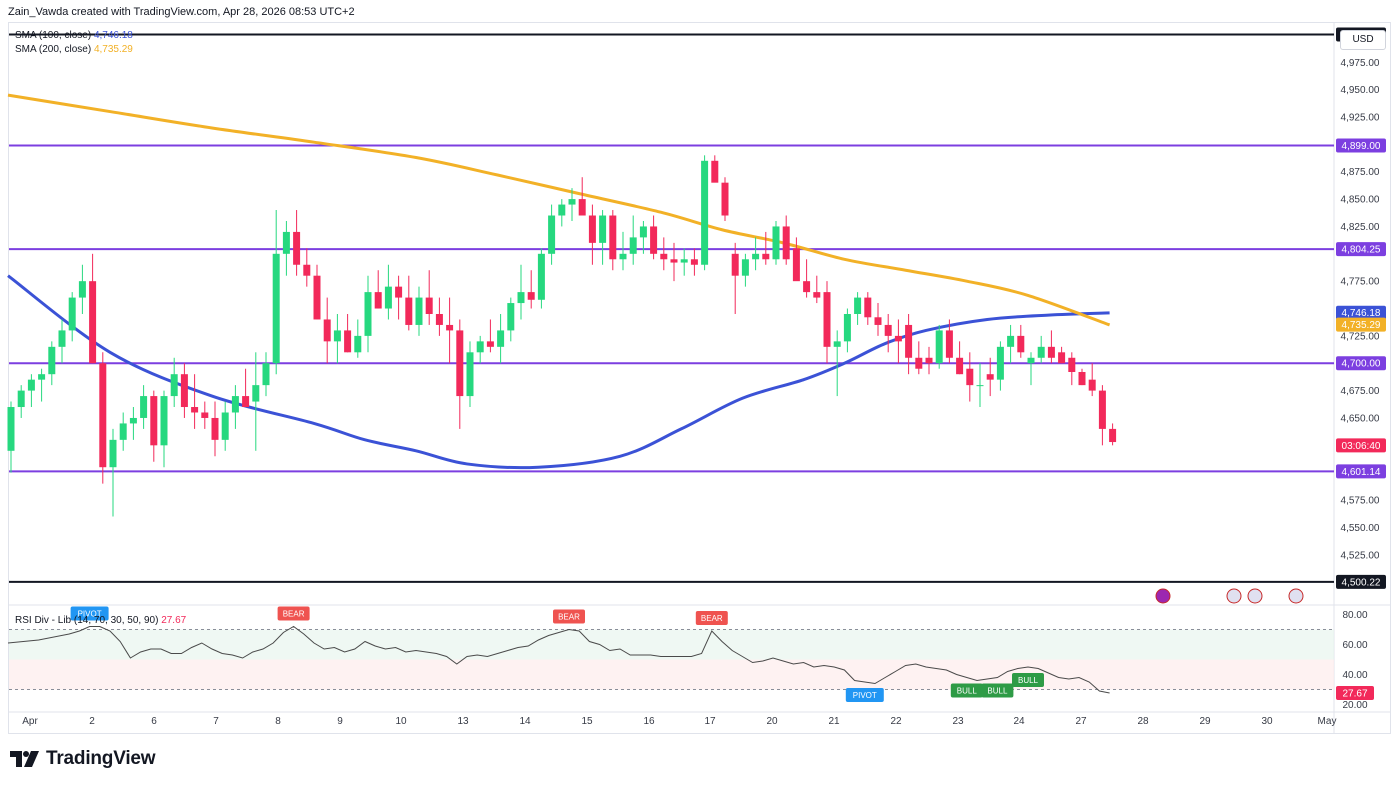 The height and width of the screenshot is (785, 1400). Describe the element at coordinates (1019, 721) in the screenshot. I see `time-tick-label: 24` at that location.